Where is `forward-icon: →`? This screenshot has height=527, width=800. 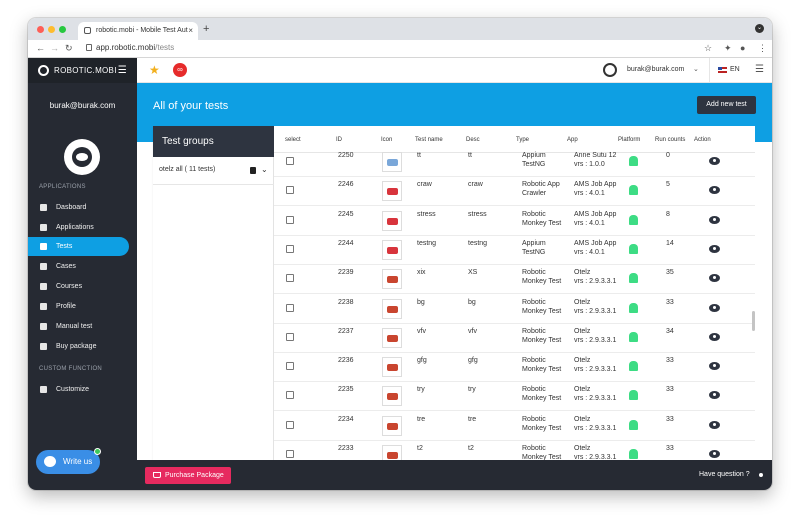
forward-icon: → is located at coordinates (54, 48).